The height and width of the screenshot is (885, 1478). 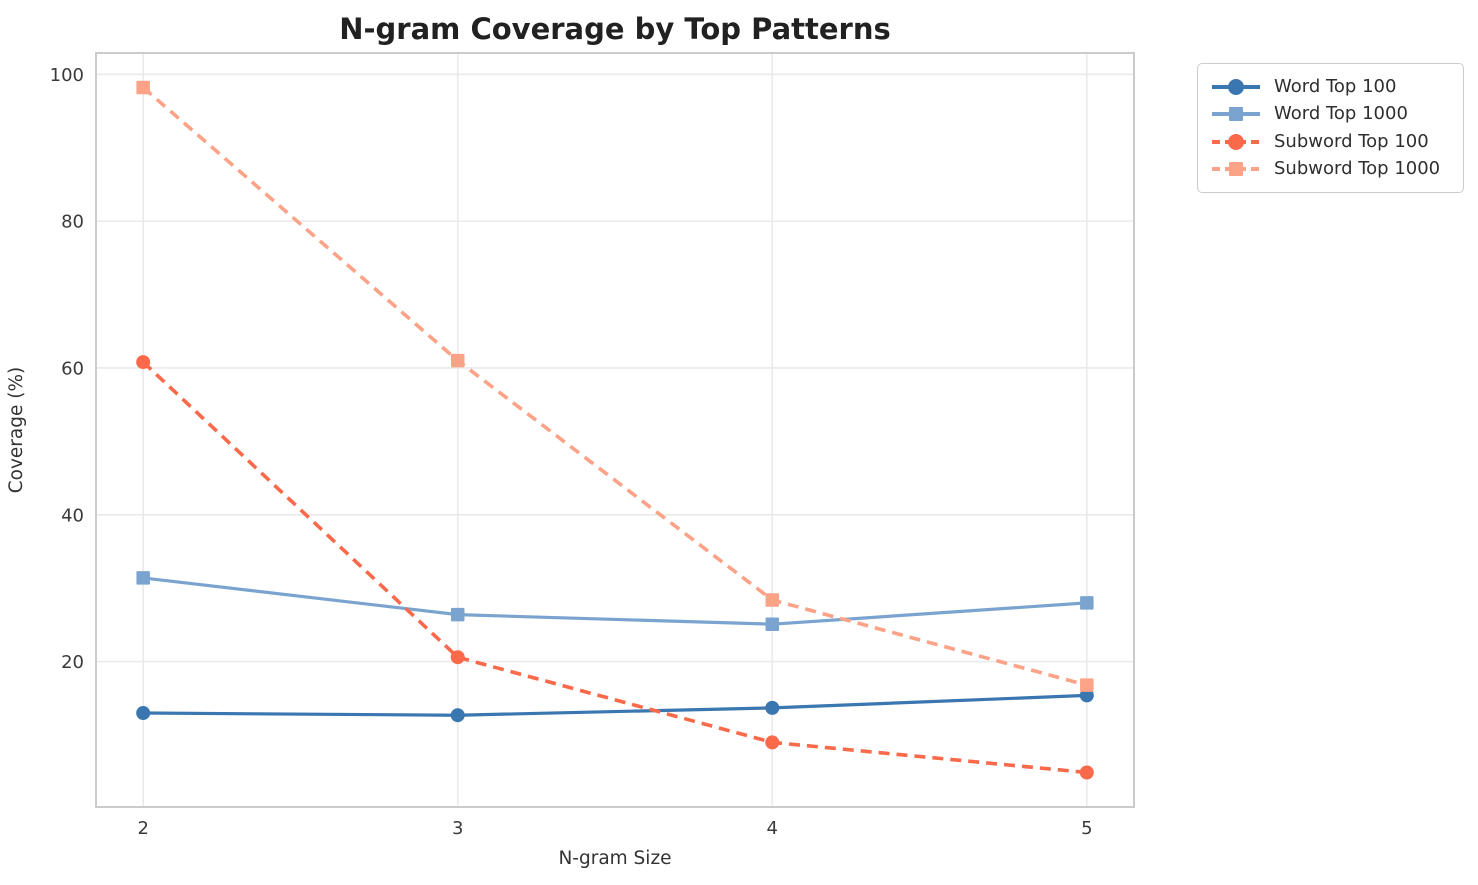 What do you see at coordinates (72, 662) in the screenshot?
I see `y-tick-label: 20` at bounding box center [72, 662].